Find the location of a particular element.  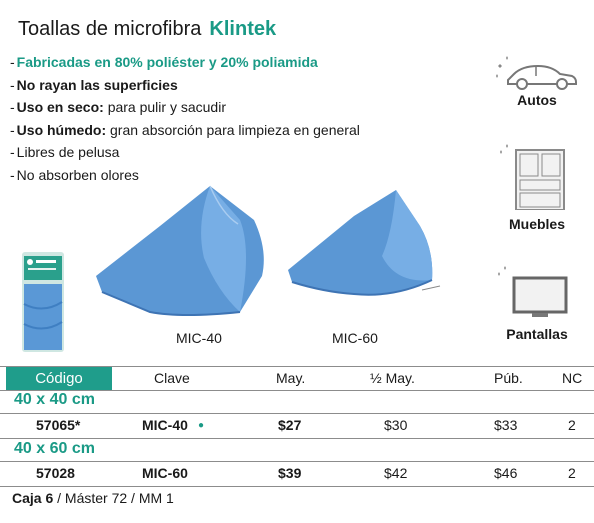

brand-name: Klintek is located at coordinates (243, 29).